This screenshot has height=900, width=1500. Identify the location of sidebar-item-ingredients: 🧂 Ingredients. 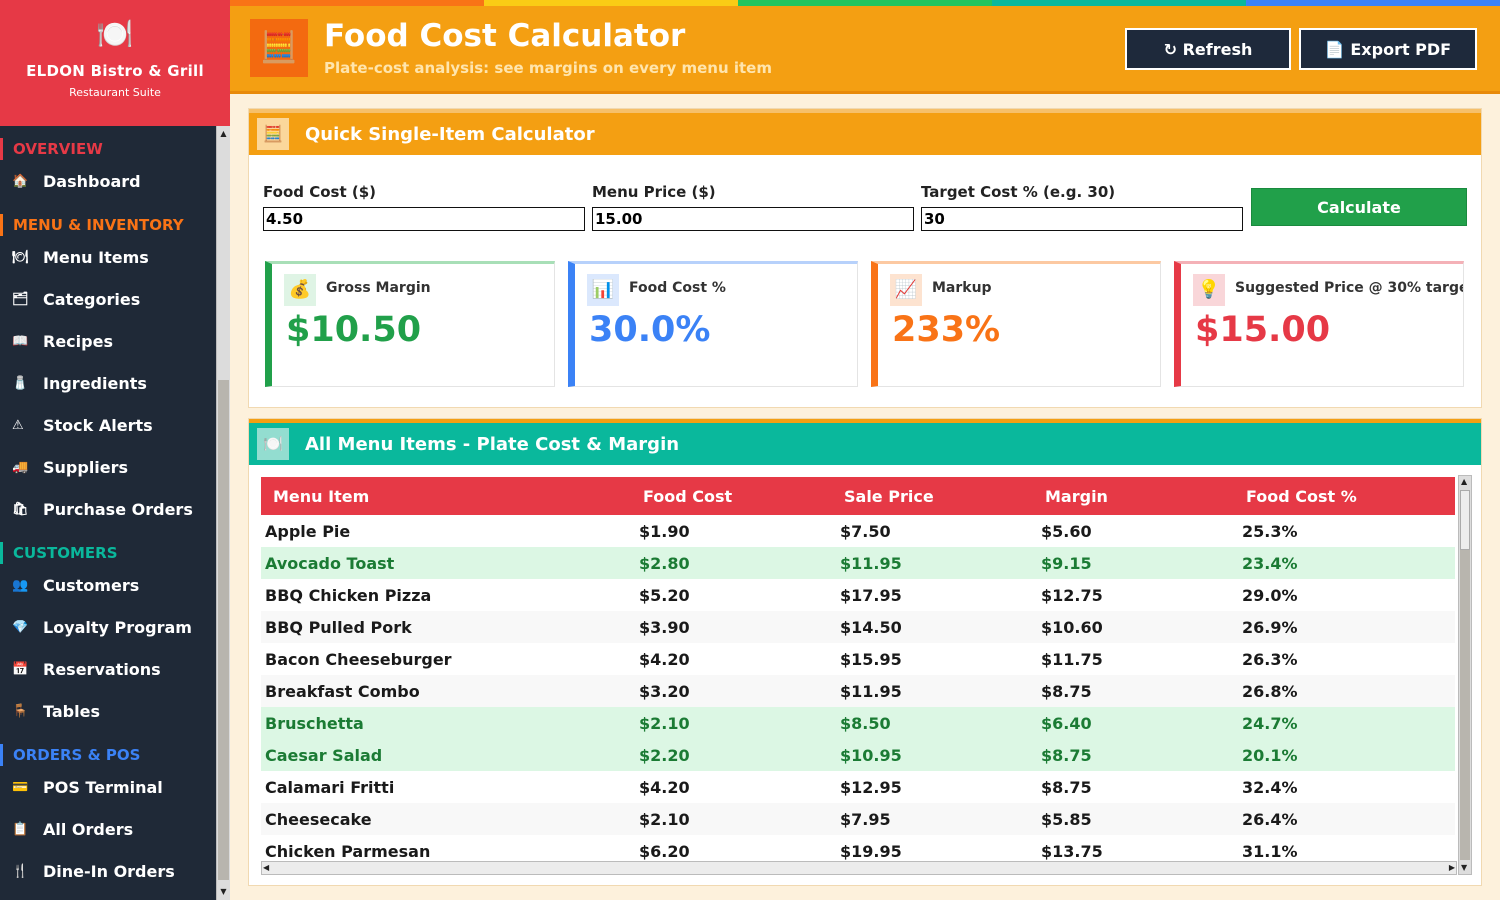
(108, 383).